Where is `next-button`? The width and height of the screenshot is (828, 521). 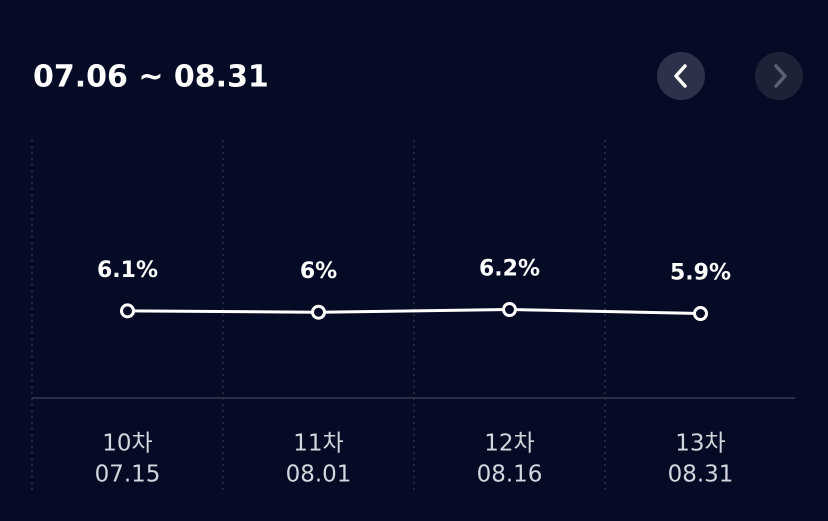
next-button is located at coordinates (779, 76).